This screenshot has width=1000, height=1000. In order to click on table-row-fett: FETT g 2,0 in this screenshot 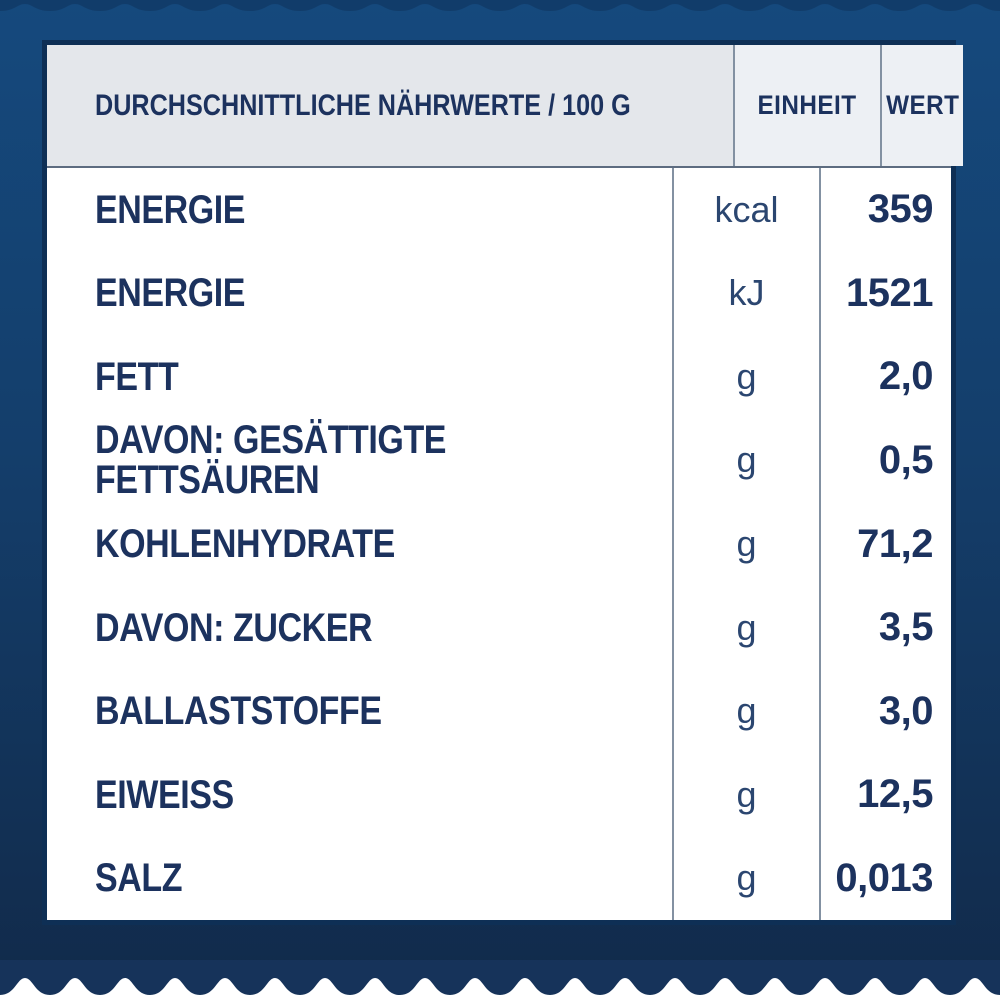, I will do `click(499, 377)`.